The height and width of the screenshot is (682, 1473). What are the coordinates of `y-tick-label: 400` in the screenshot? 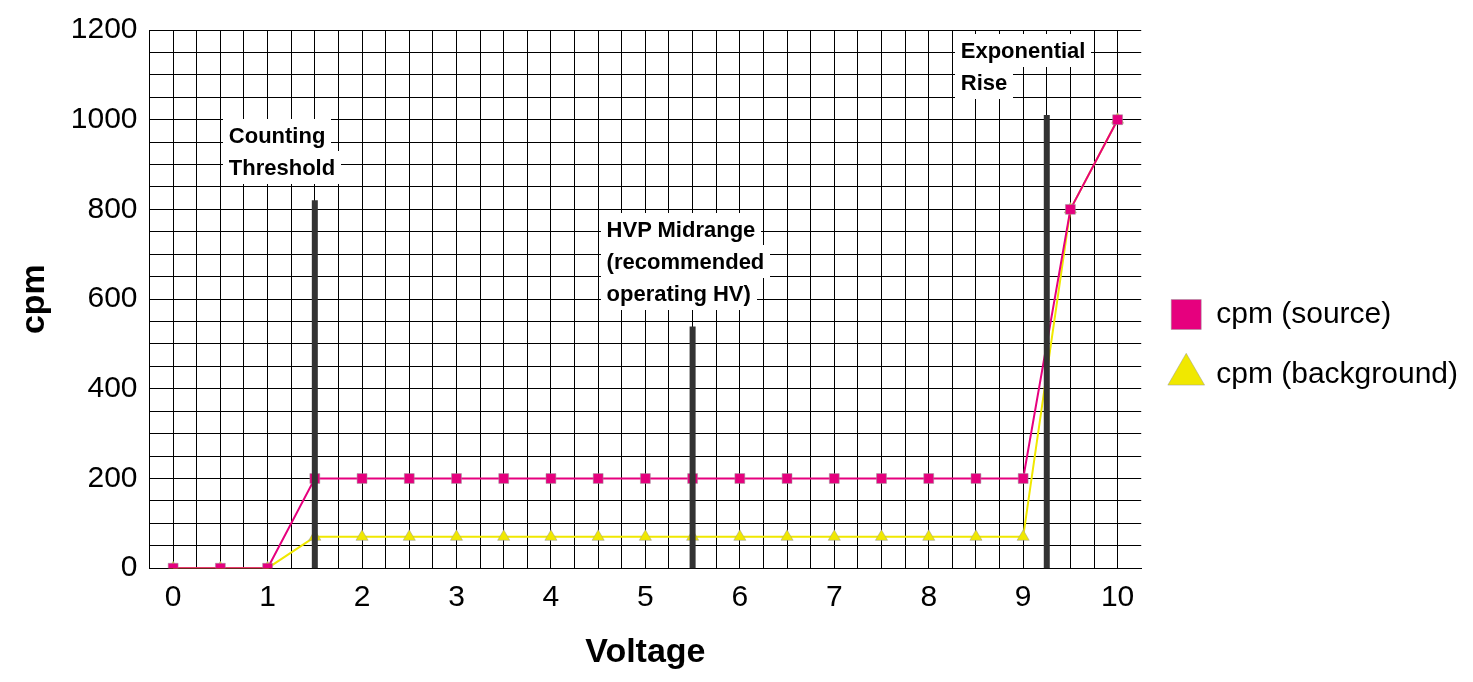 It's located at (112, 387).